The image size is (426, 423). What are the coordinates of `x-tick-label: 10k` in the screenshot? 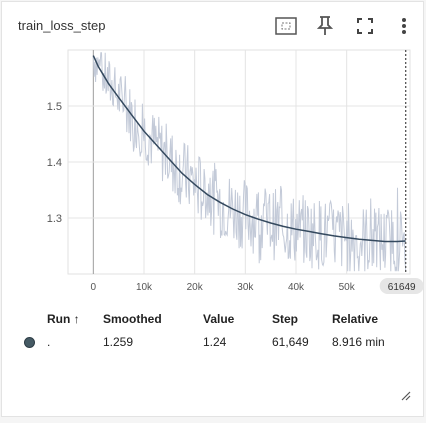 It's located at (144, 287).